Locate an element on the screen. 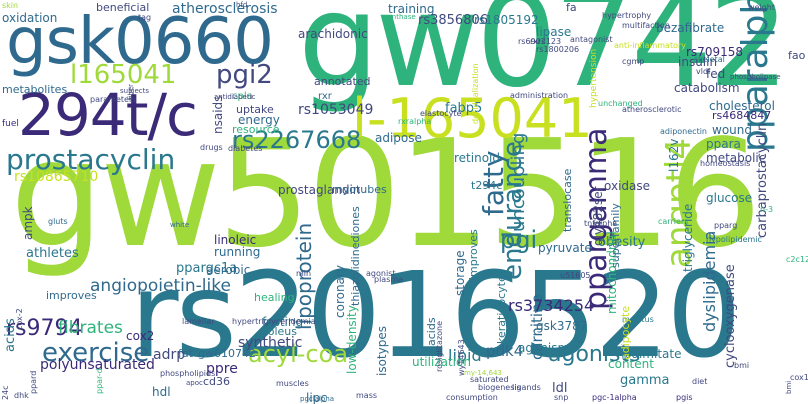 The width and height of the screenshot is (808, 404). word-multifaction: skin is located at coordinates (10, 5).